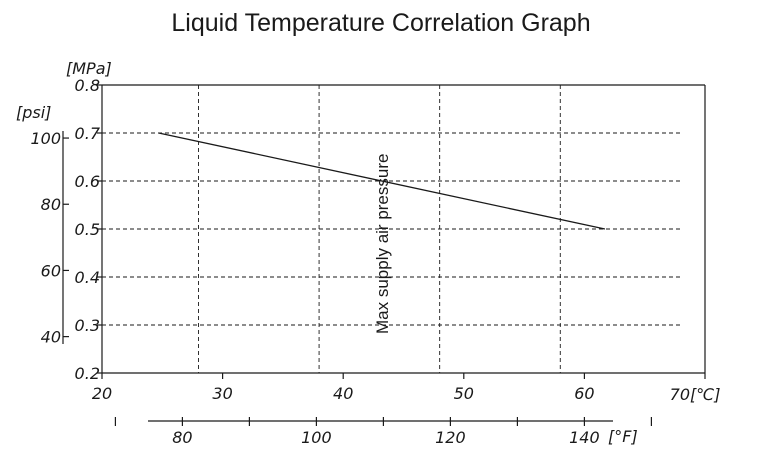 This screenshot has width=759, height=467. What do you see at coordinates (464, 393) in the screenshot?
I see `x-primary-tick-label: 50` at bounding box center [464, 393].